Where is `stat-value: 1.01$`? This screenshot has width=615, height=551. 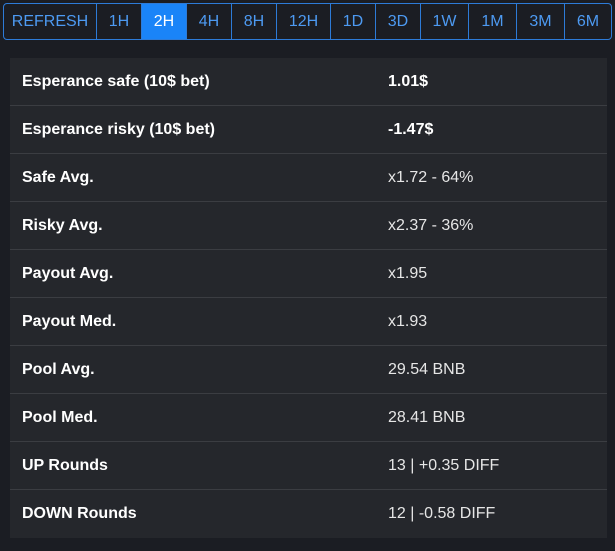
stat-value: 1.01$ is located at coordinates (408, 81).